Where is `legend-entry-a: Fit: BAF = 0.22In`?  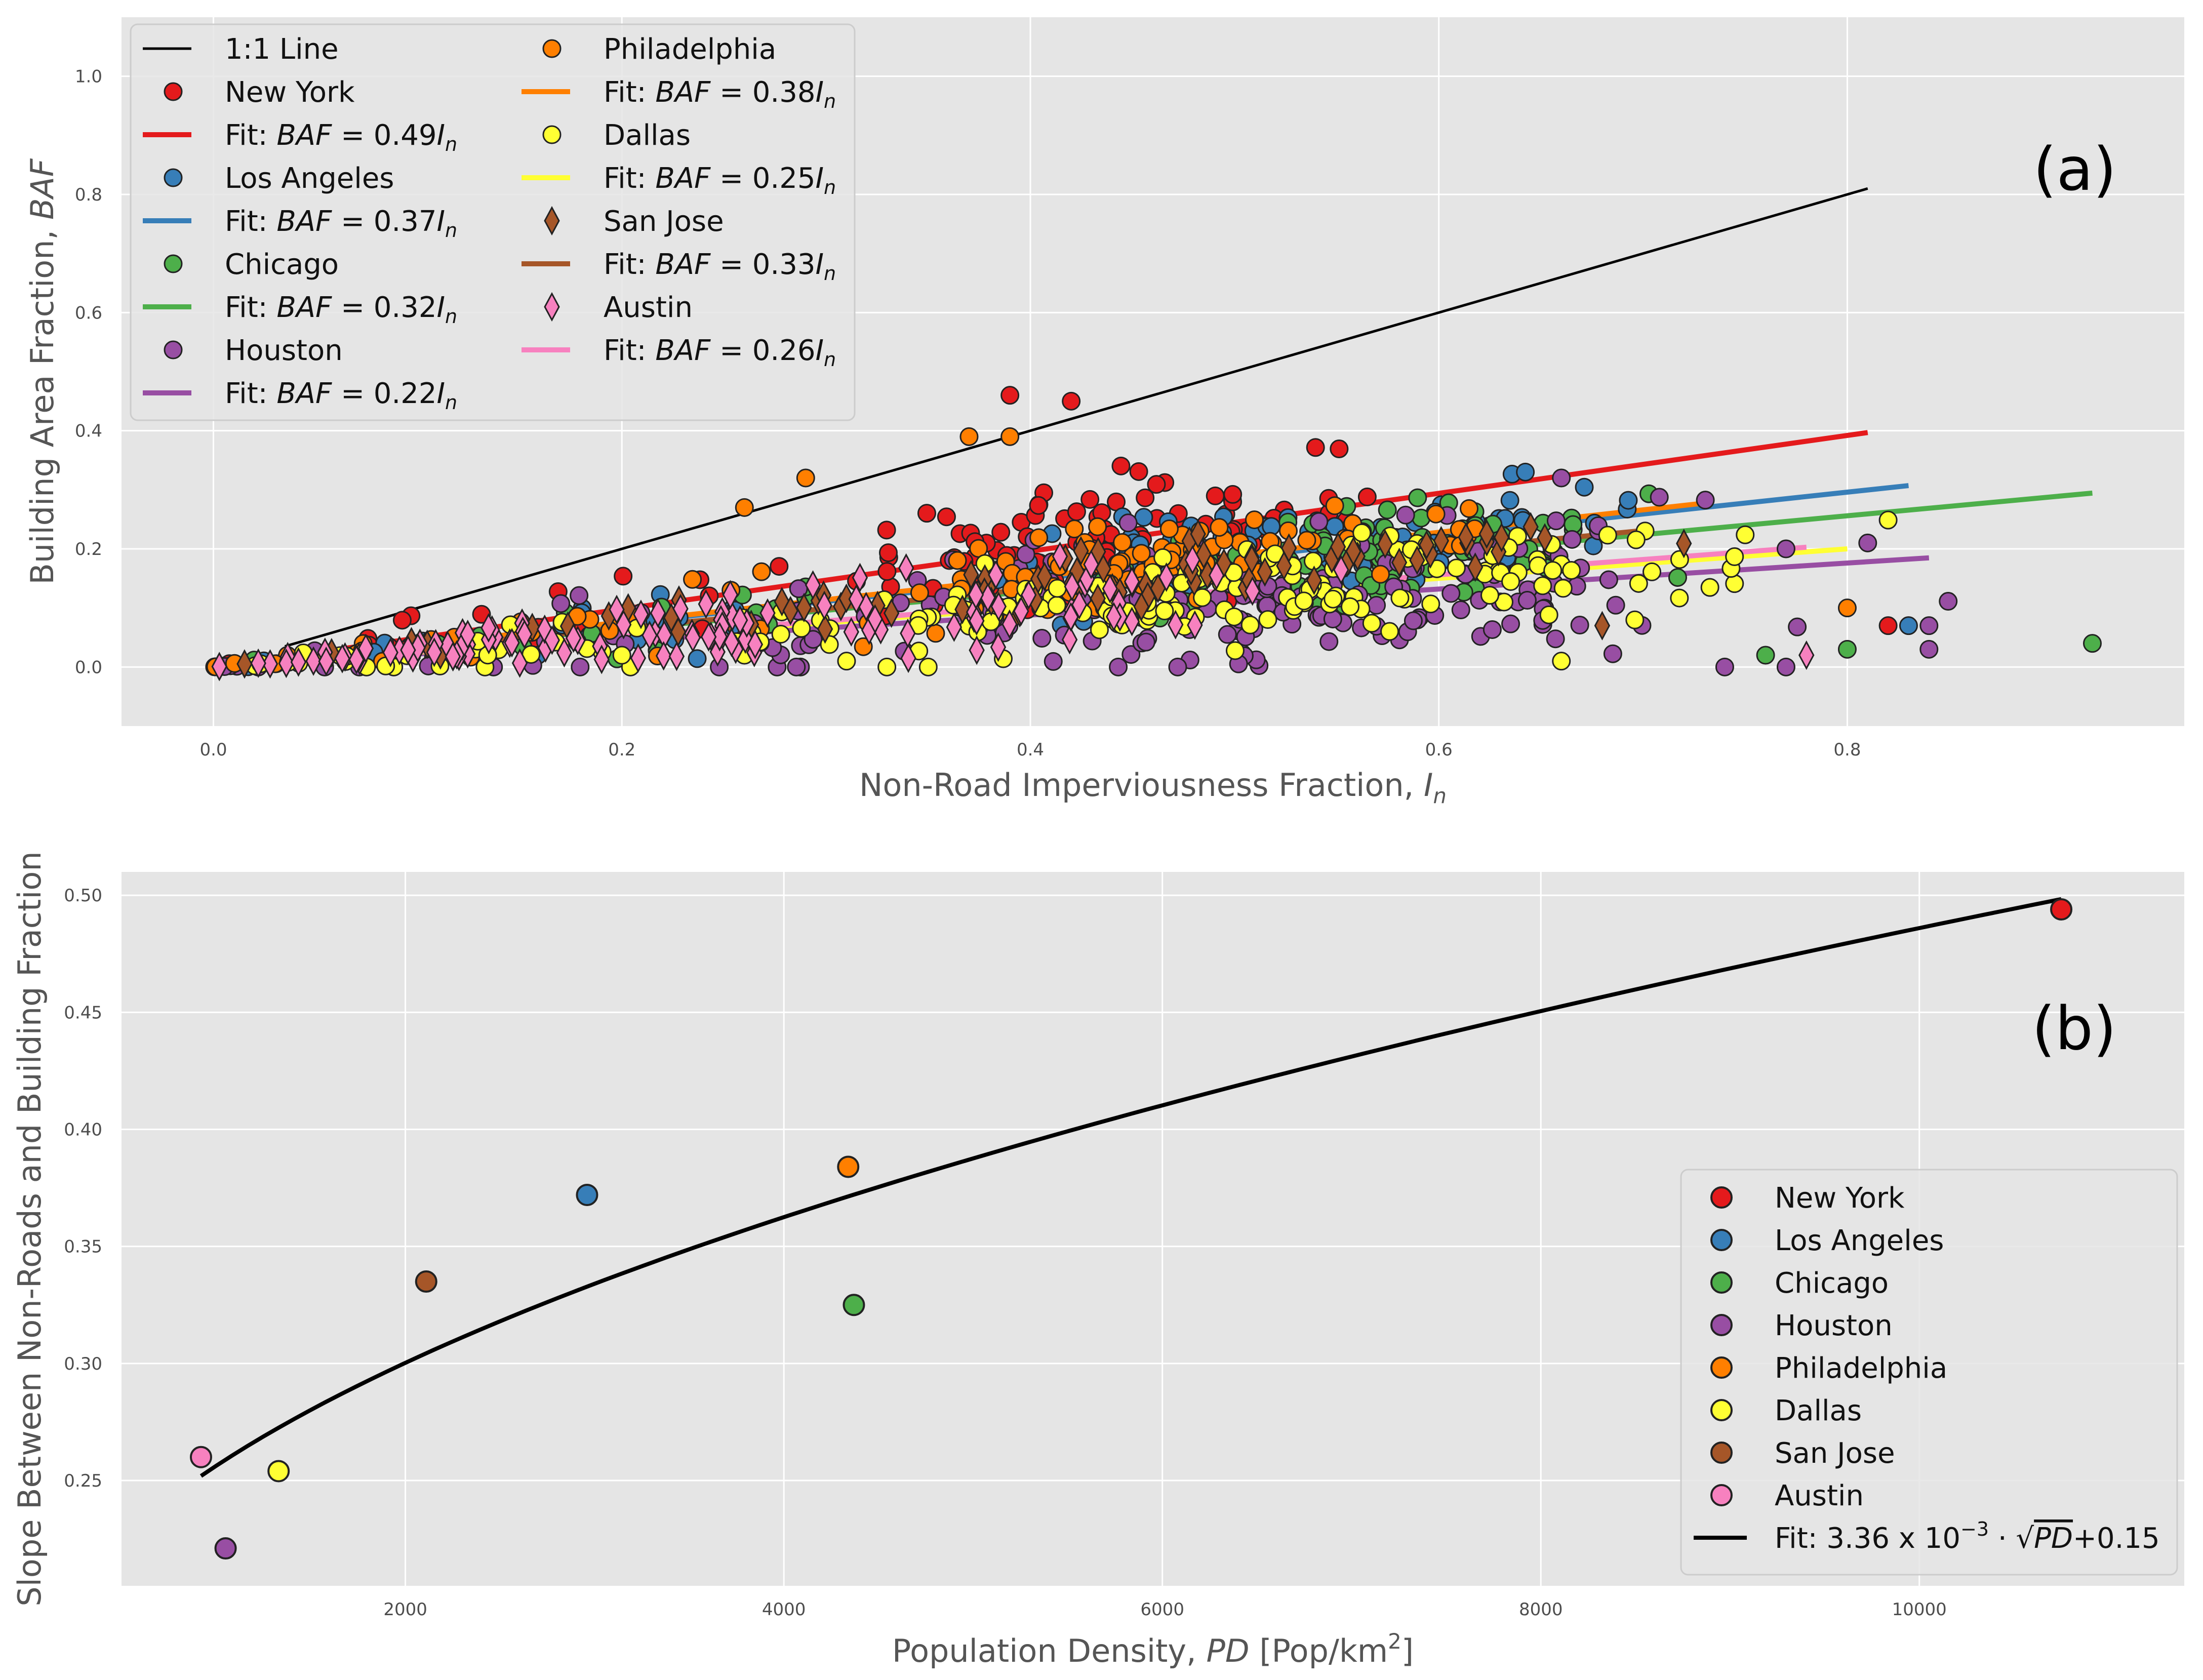
legend-entry-a: Fit: BAF = 0.22In is located at coordinates (300, 396).